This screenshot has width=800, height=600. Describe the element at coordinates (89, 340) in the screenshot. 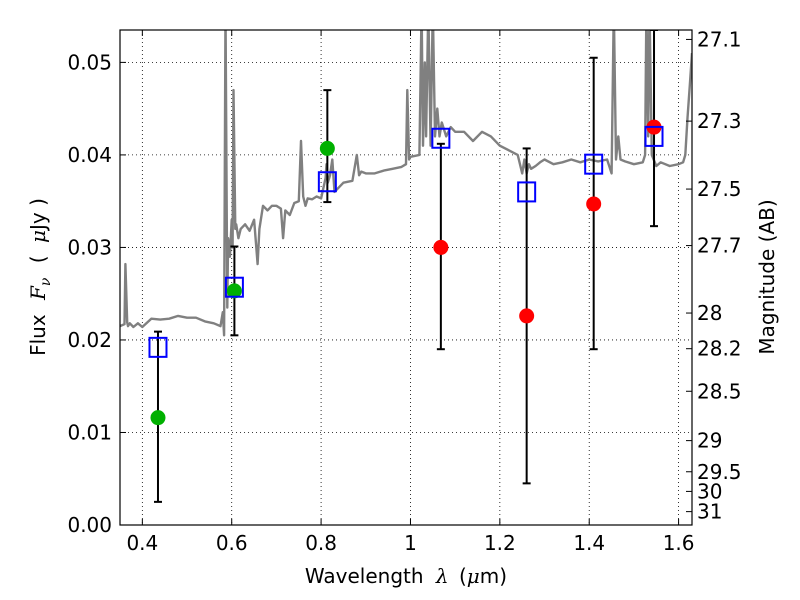

I see `y-tick-label: 0.02` at that location.